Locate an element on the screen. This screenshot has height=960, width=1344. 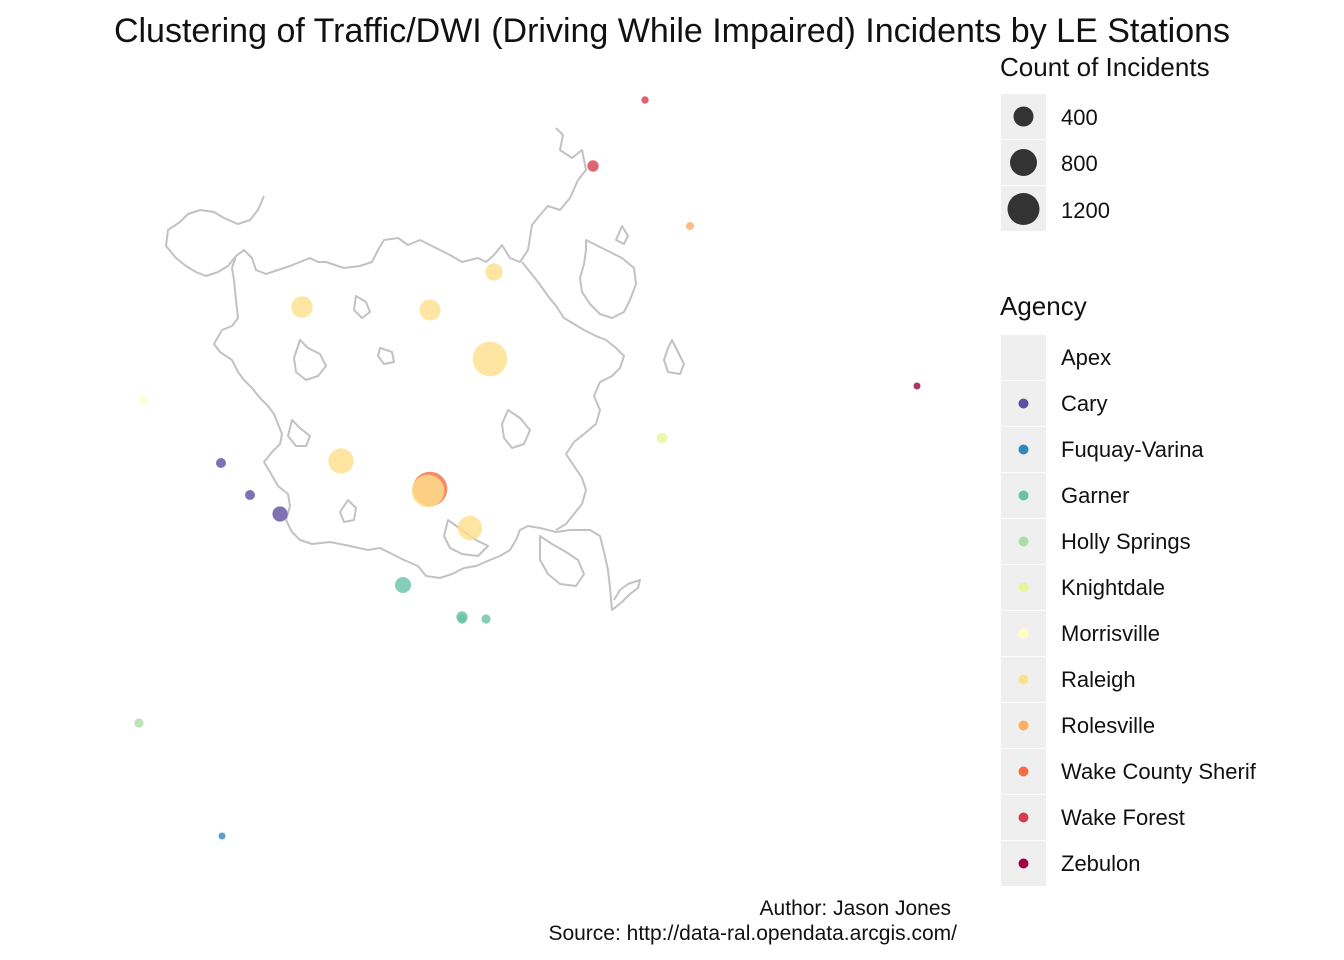
agency-legend-label-holly-springs: Holly Springs is located at coordinates (1126, 541).